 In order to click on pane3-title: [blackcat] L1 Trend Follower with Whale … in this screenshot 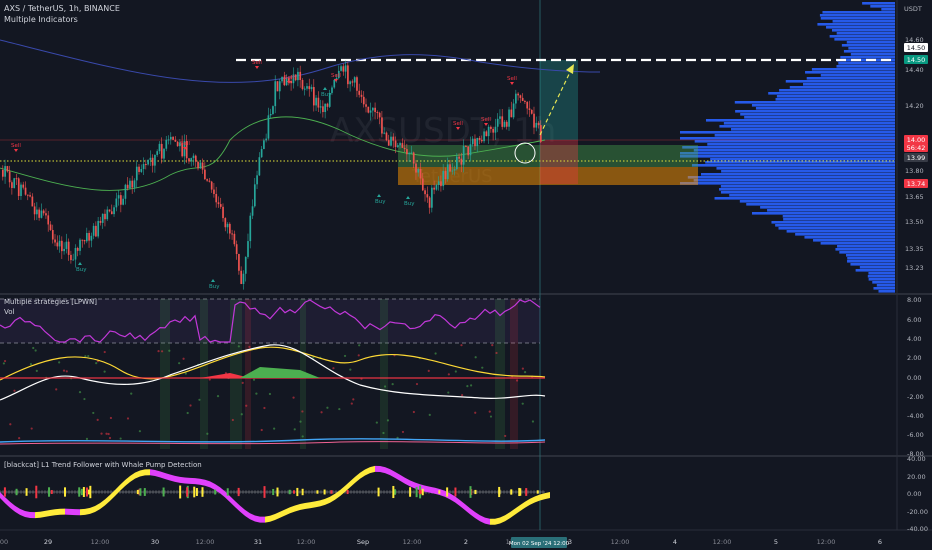, I will do `click(103, 465)`.